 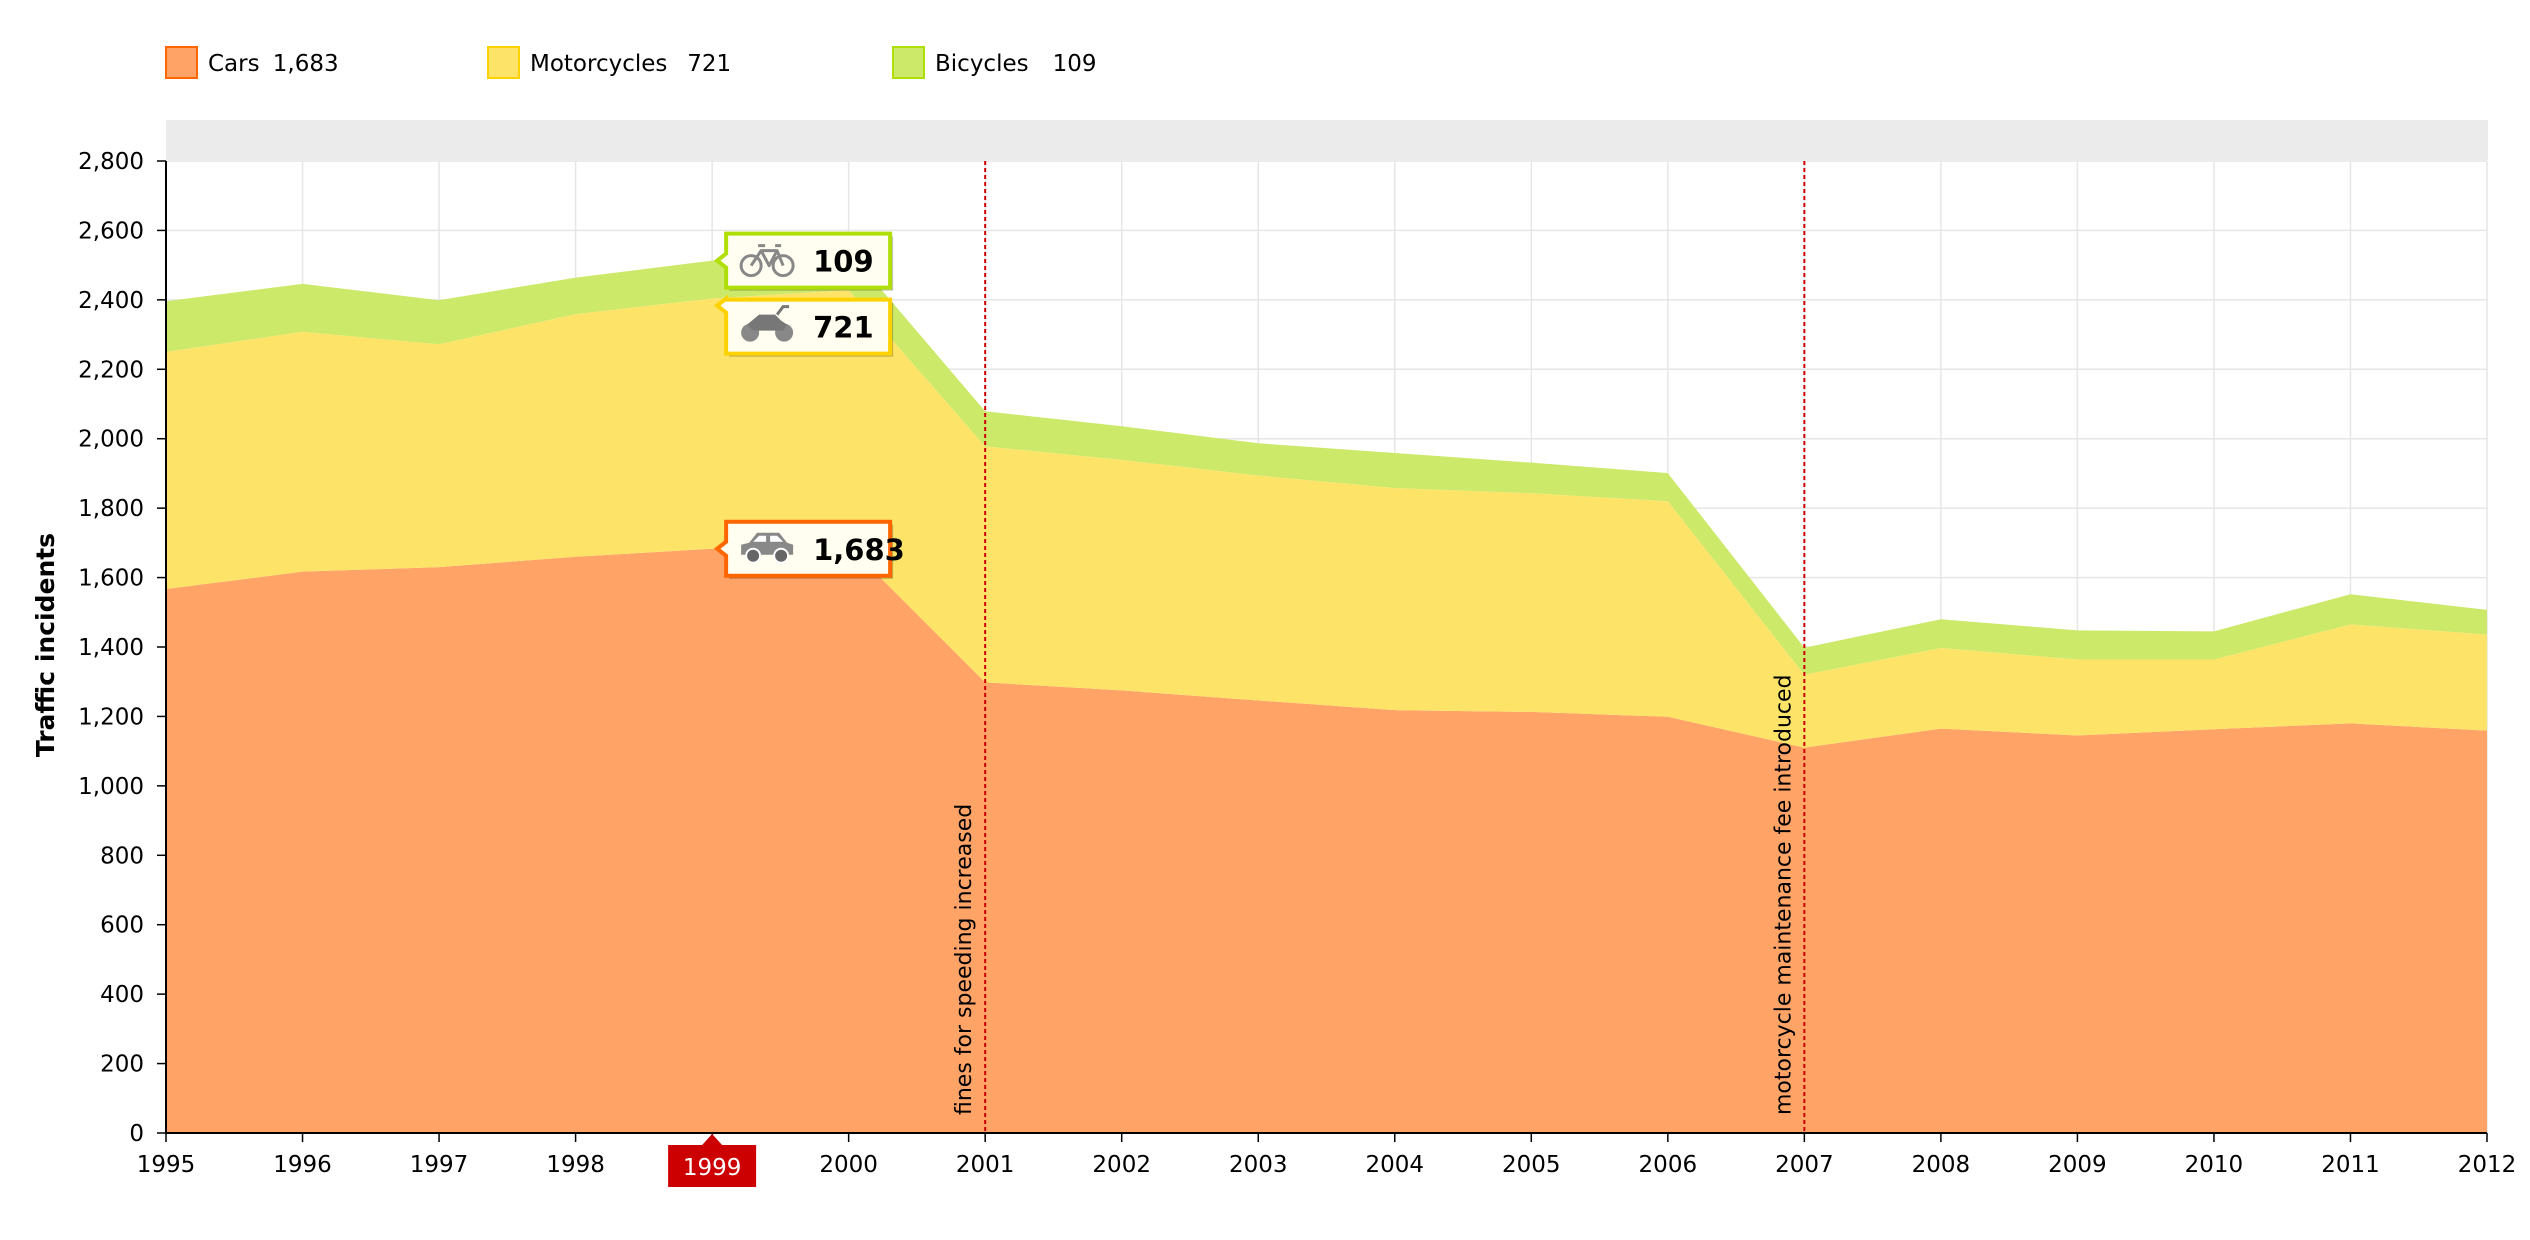 I want to click on x-tick-label: 1997, so click(x=439, y=1165).